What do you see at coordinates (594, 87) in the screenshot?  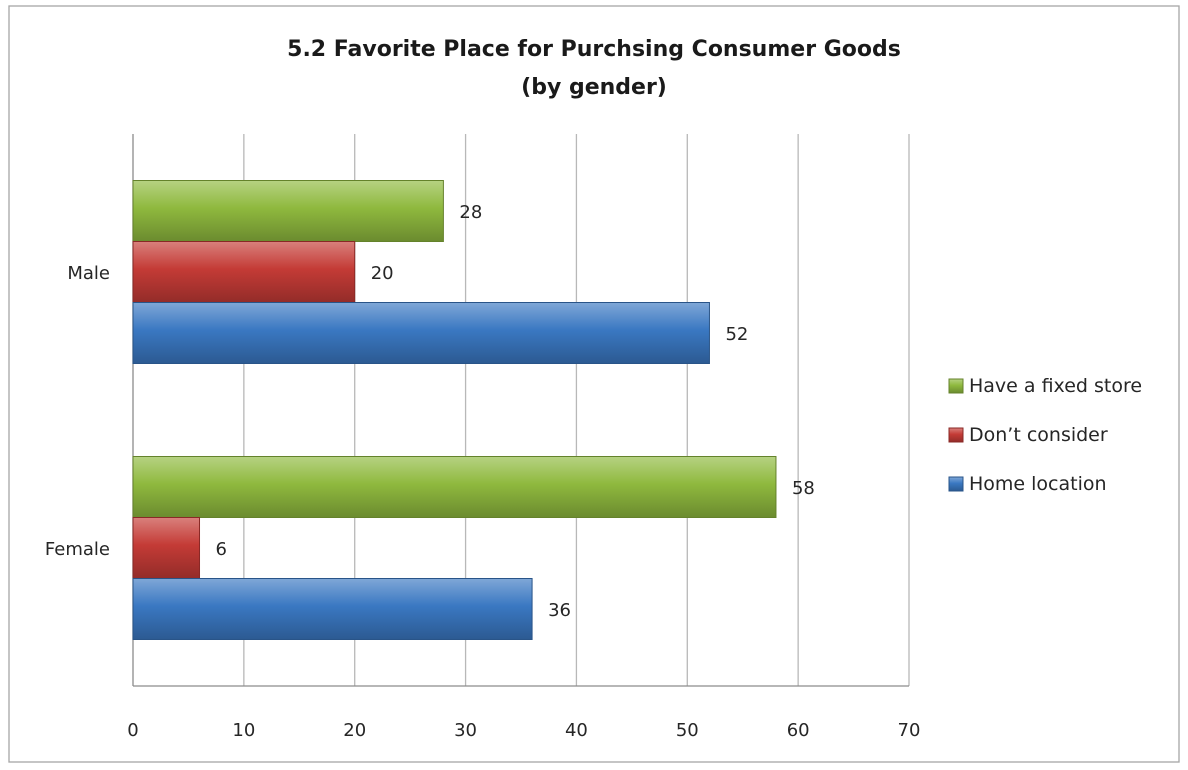 I see `chart-subtitle: (by gender)` at bounding box center [594, 87].